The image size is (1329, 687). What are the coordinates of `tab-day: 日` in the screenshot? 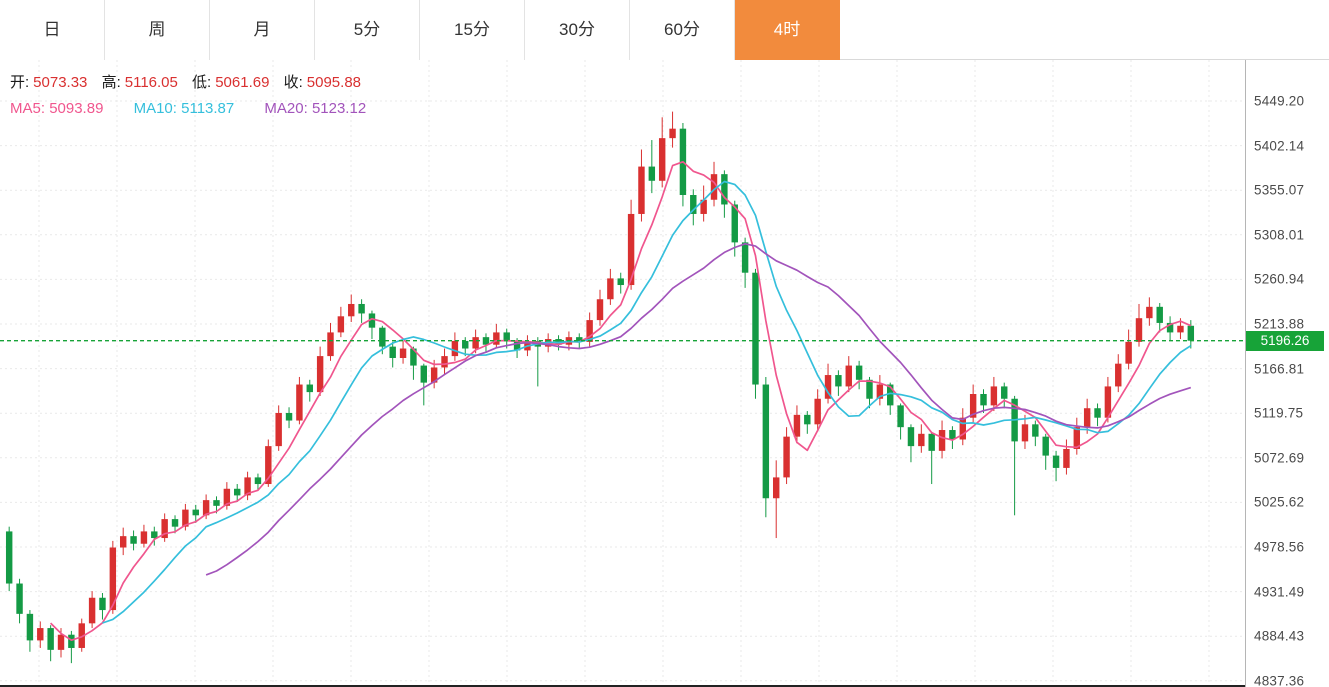 It's located at (52, 30).